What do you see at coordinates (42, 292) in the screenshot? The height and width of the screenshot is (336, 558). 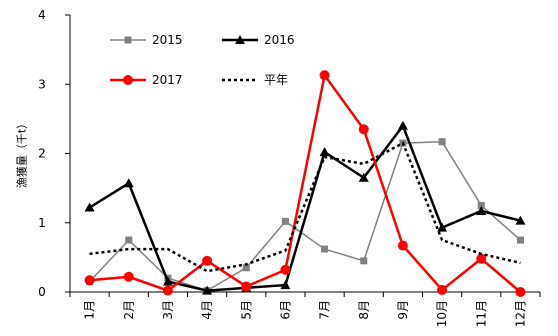 I see `y-tick-label: 0` at bounding box center [42, 292].